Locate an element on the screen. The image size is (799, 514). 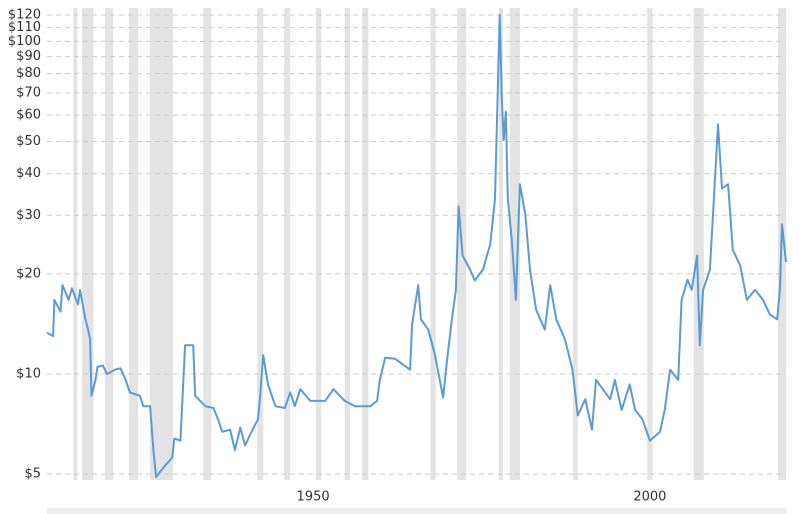
y-tick-label: $80 is located at coordinates (28, 73).